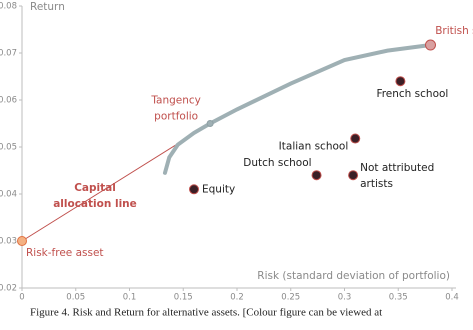  What do you see at coordinates (376, 184) in the screenshot?
I see `point-label: artists` at bounding box center [376, 184].